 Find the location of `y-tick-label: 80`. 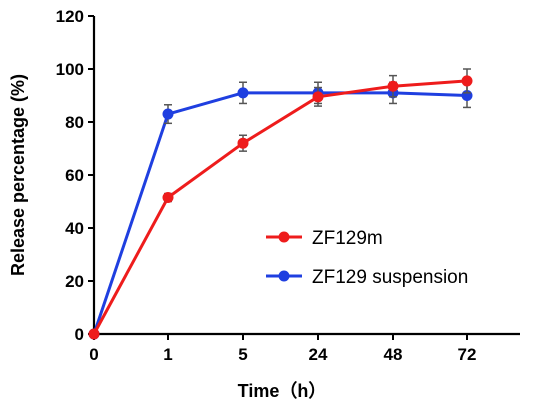

y-tick-label: 80 is located at coordinates (74, 122).